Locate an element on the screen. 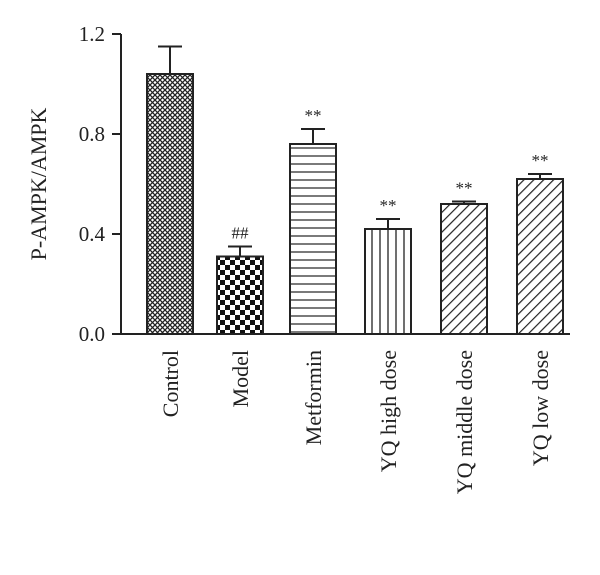  y-tick-label: 0.4 is located at coordinates (92, 234).